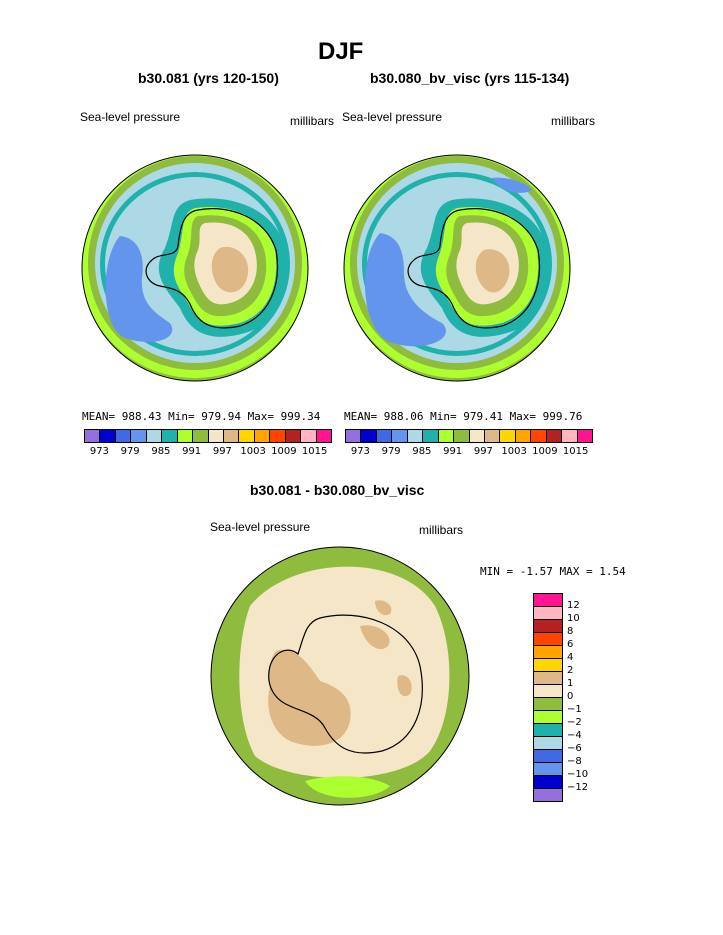  I want to click on left-colorbar, so click(208, 436).